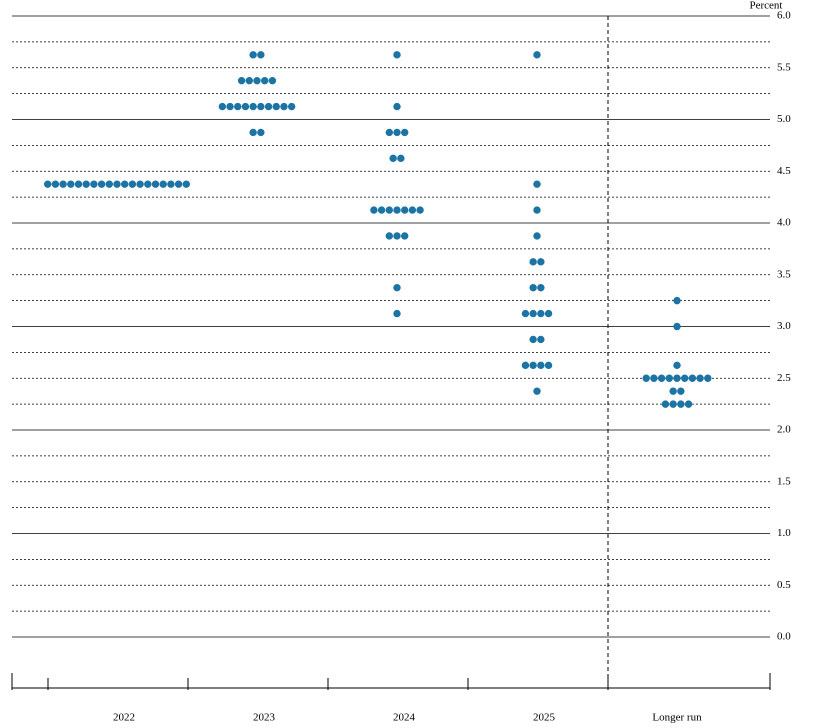  What do you see at coordinates (784, 274) in the screenshot?
I see `y-tick-label: 3.5` at bounding box center [784, 274].